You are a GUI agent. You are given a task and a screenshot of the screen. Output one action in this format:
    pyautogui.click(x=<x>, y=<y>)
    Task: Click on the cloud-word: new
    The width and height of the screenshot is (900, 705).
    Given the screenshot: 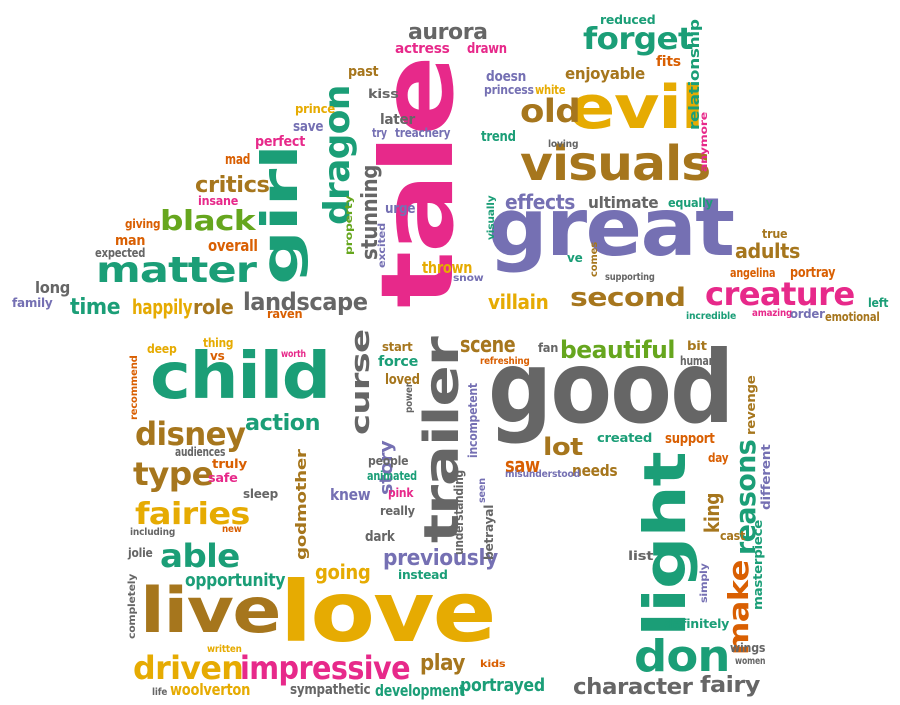 What is the action you would take?
    pyautogui.click(x=232, y=529)
    